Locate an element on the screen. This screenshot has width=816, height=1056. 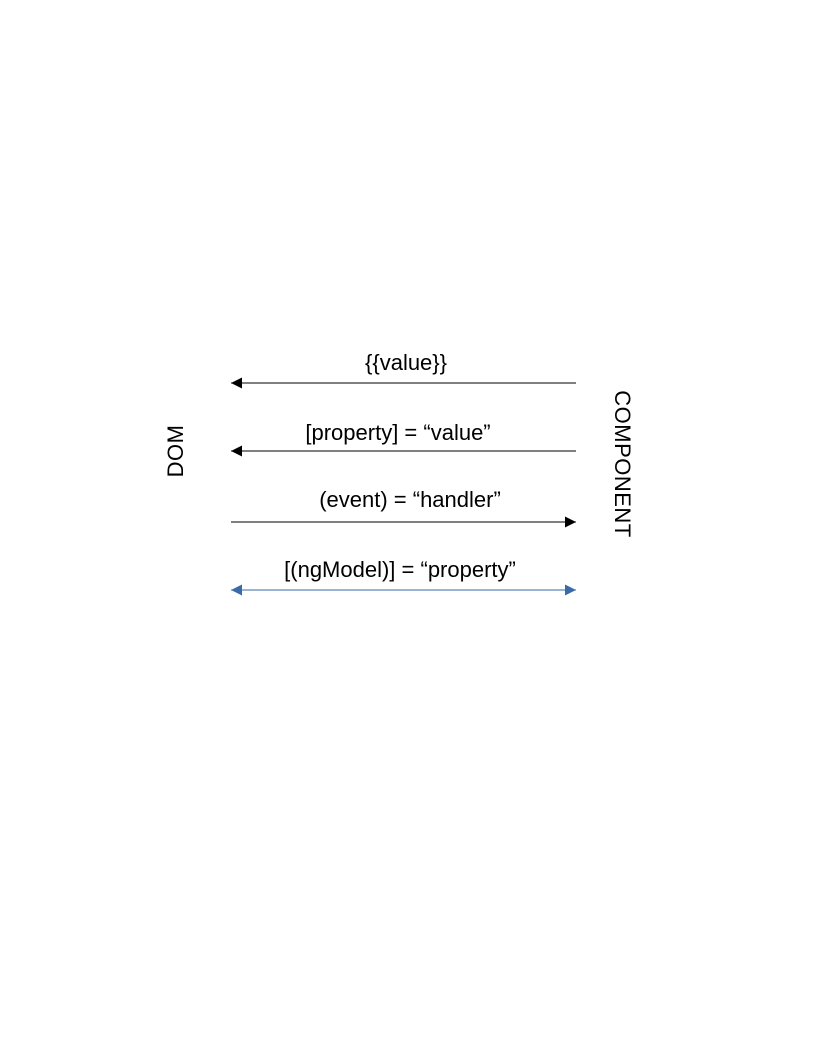
two-way-binding-label: [(ngModel)] = “property” is located at coordinates (400, 569).